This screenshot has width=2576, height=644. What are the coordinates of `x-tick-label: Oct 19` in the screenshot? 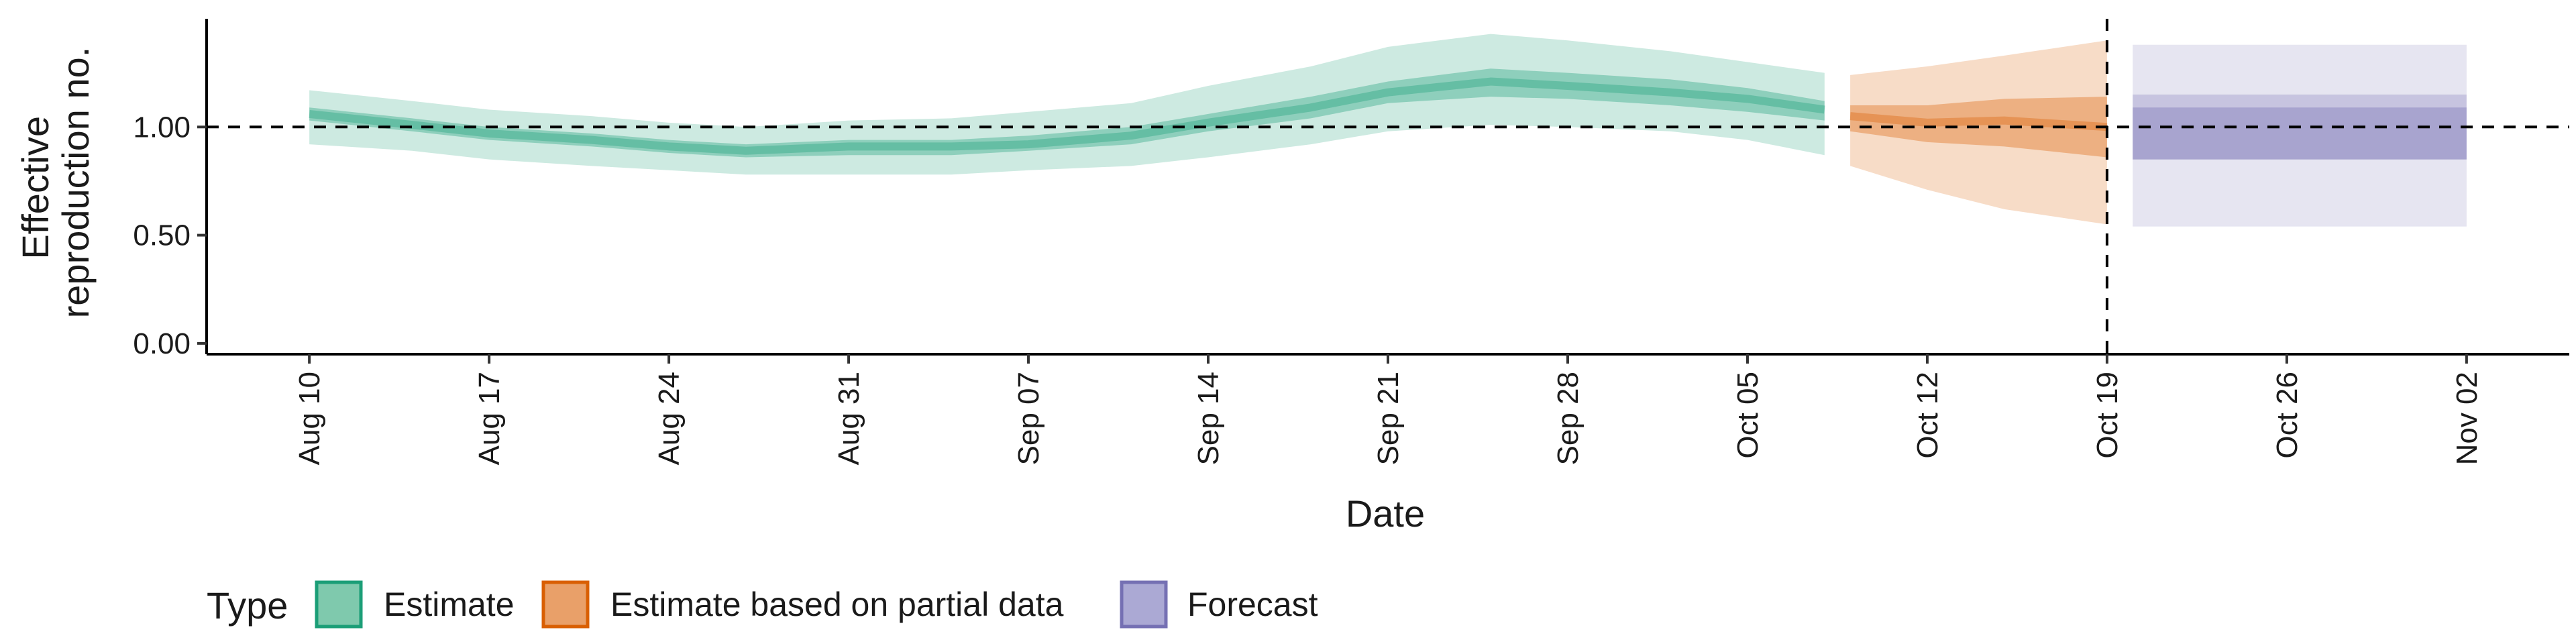 It's located at (2107, 415).